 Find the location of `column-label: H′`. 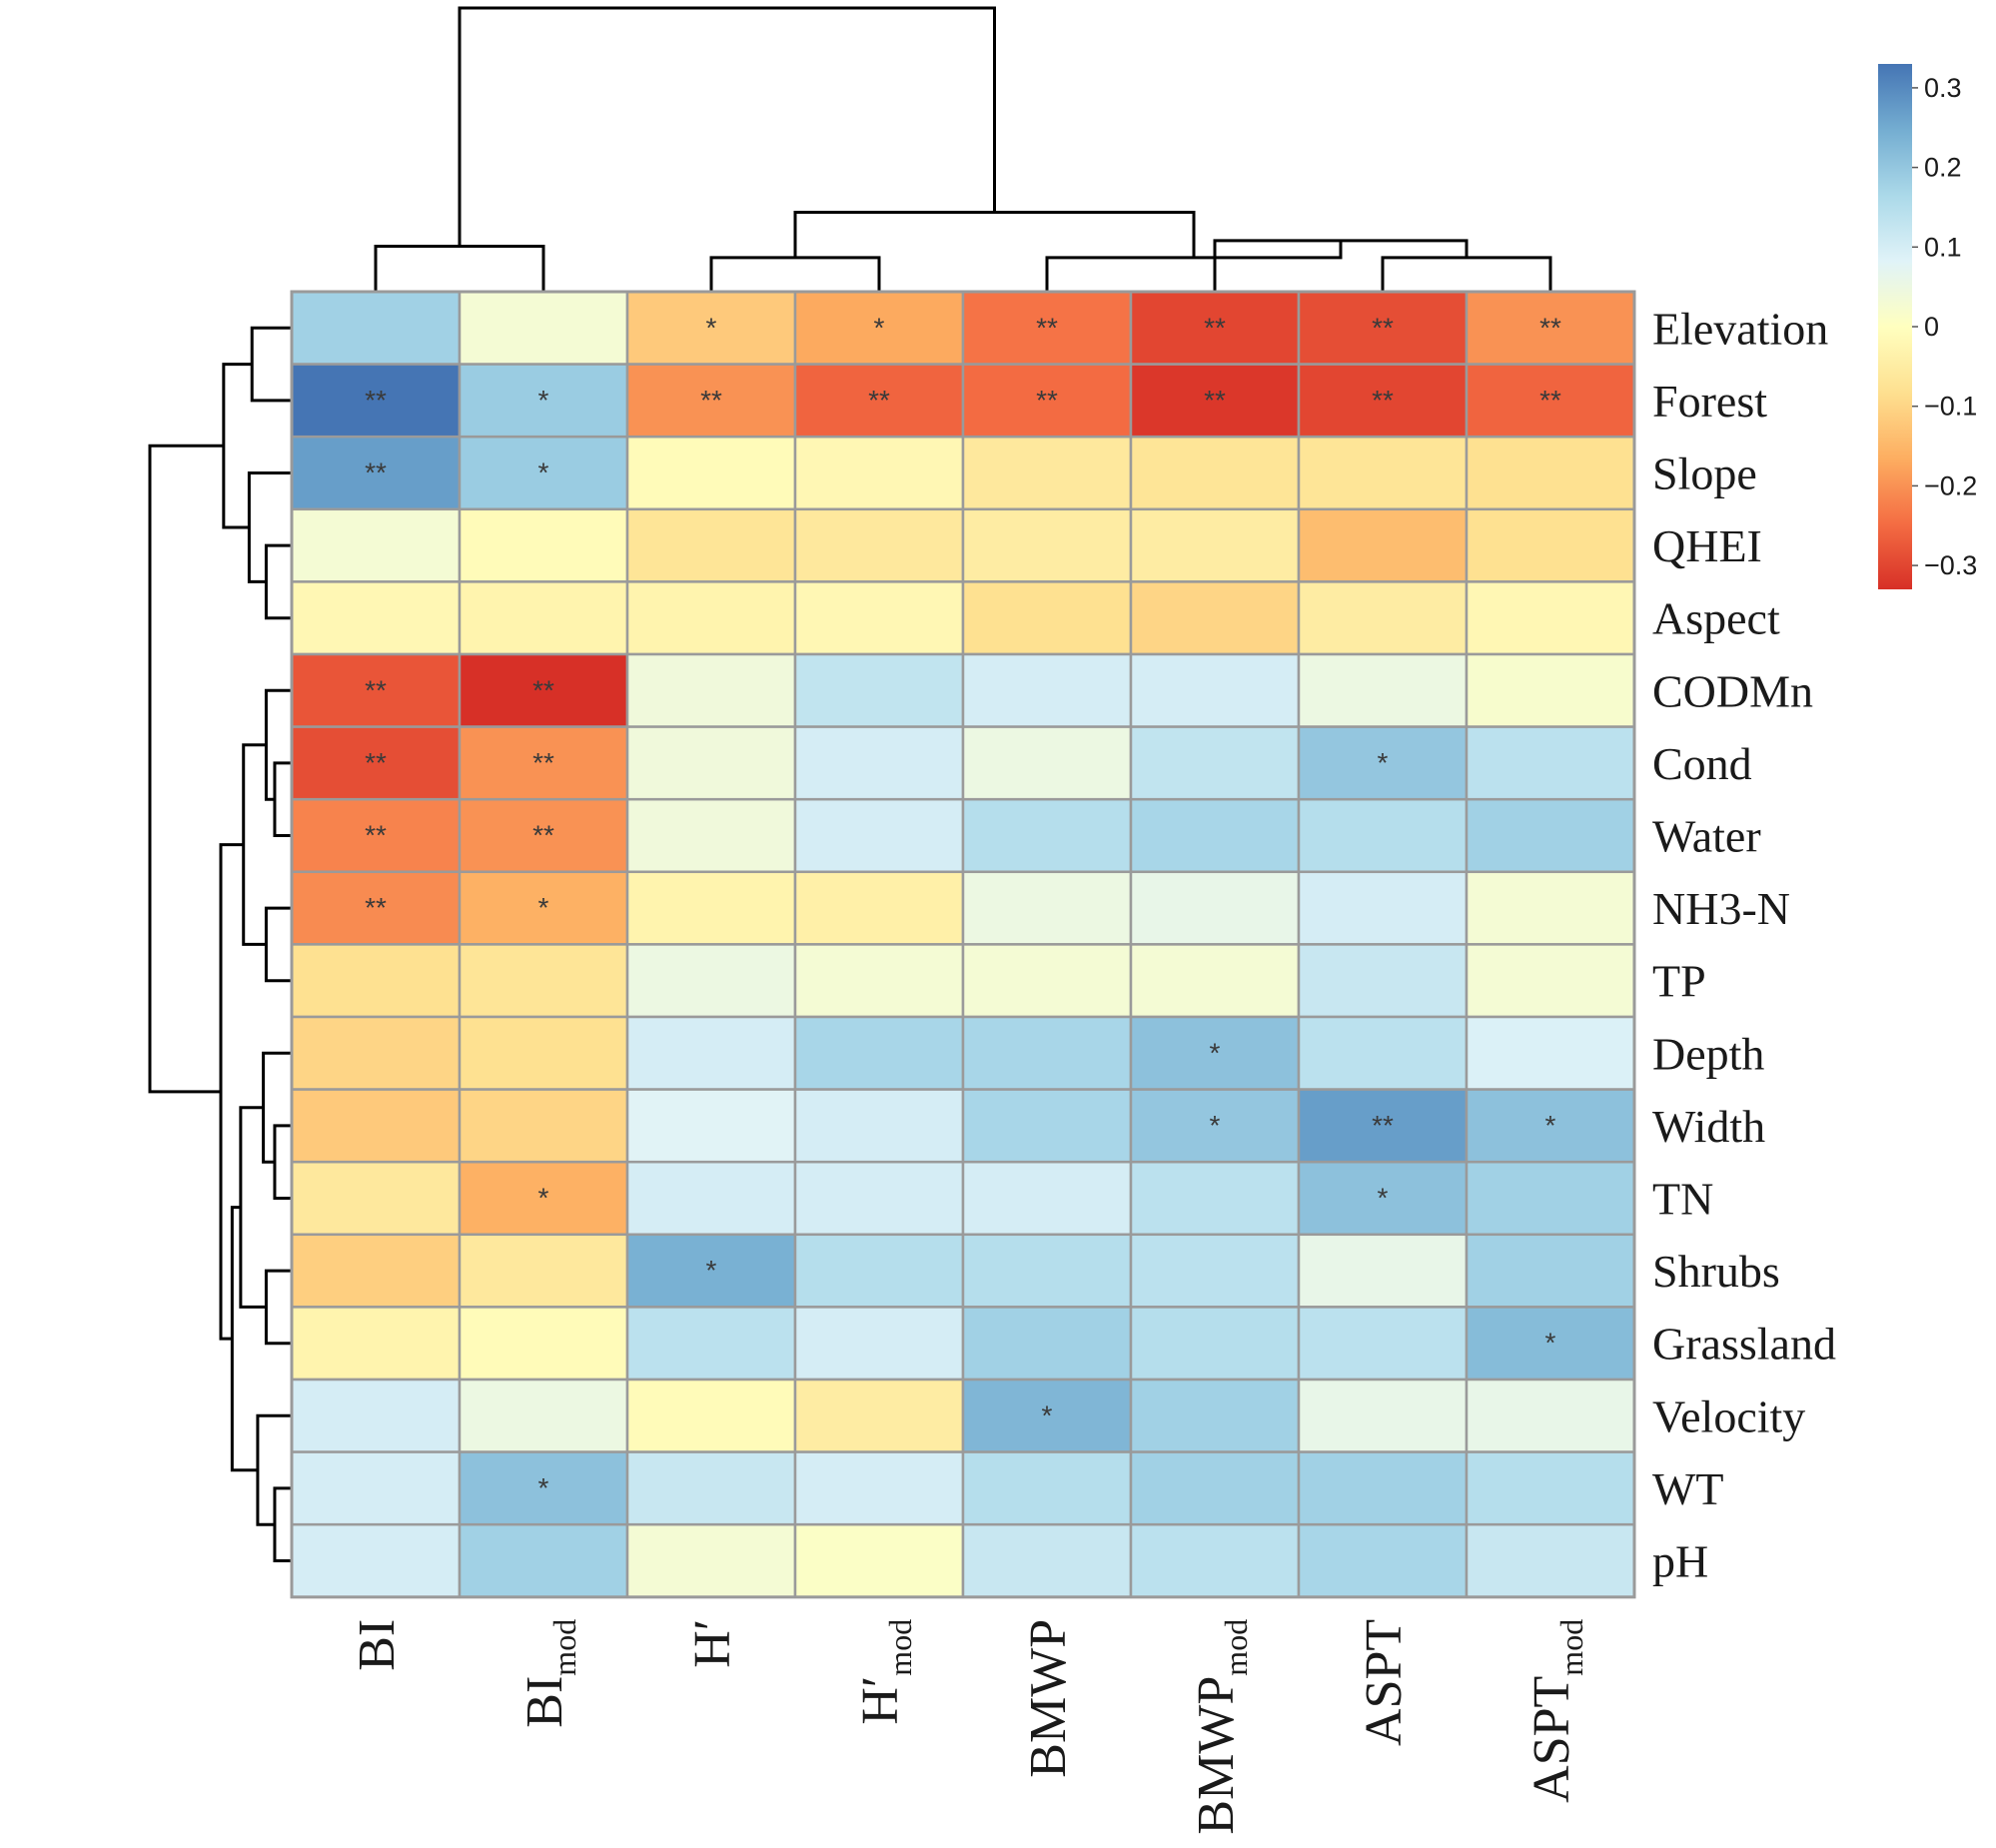

column-label: H′ is located at coordinates (713, 1643).